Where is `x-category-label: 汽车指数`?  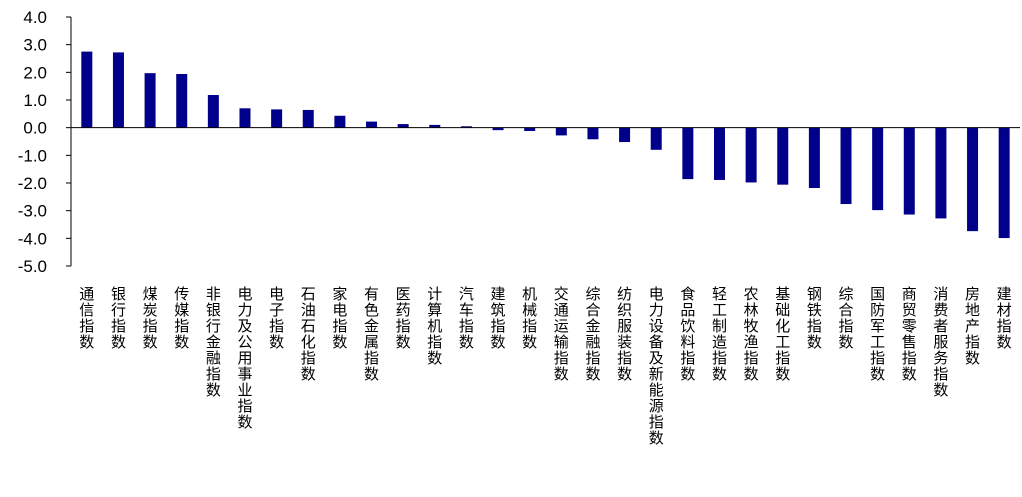
x-category-label: 汽车指数 is located at coordinates (466, 318).